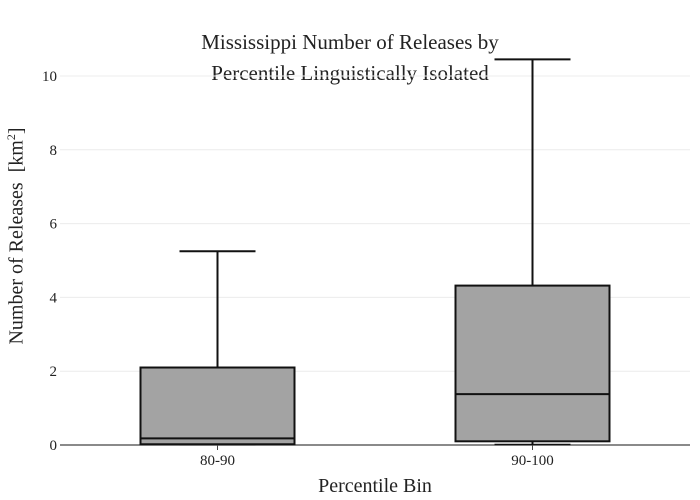 The height and width of the screenshot is (500, 700). Describe the element at coordinates (217, 461) in the screenshot. I see `x-tick-label-80-90: 80-90` at that location.